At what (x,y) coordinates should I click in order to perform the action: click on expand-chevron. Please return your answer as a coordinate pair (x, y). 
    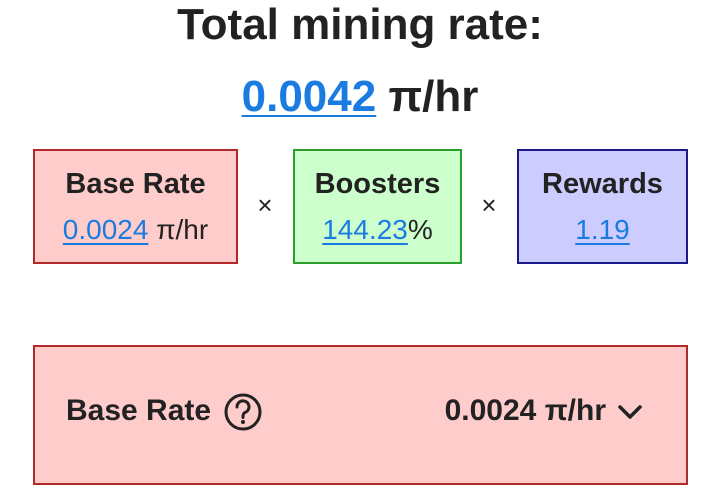
    Looking at the image, I should click on (630, 412).